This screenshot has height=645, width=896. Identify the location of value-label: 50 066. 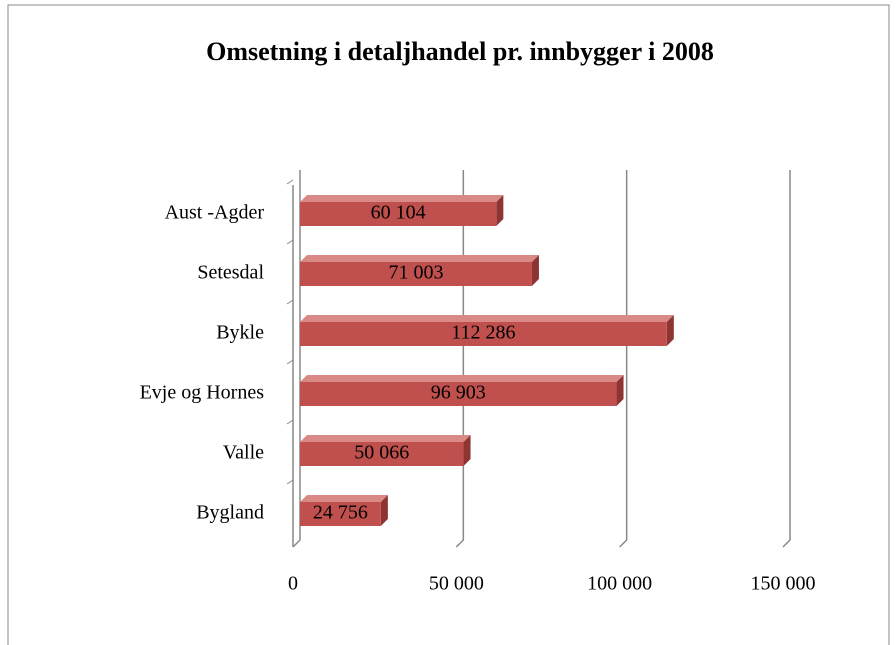
(381, 453).